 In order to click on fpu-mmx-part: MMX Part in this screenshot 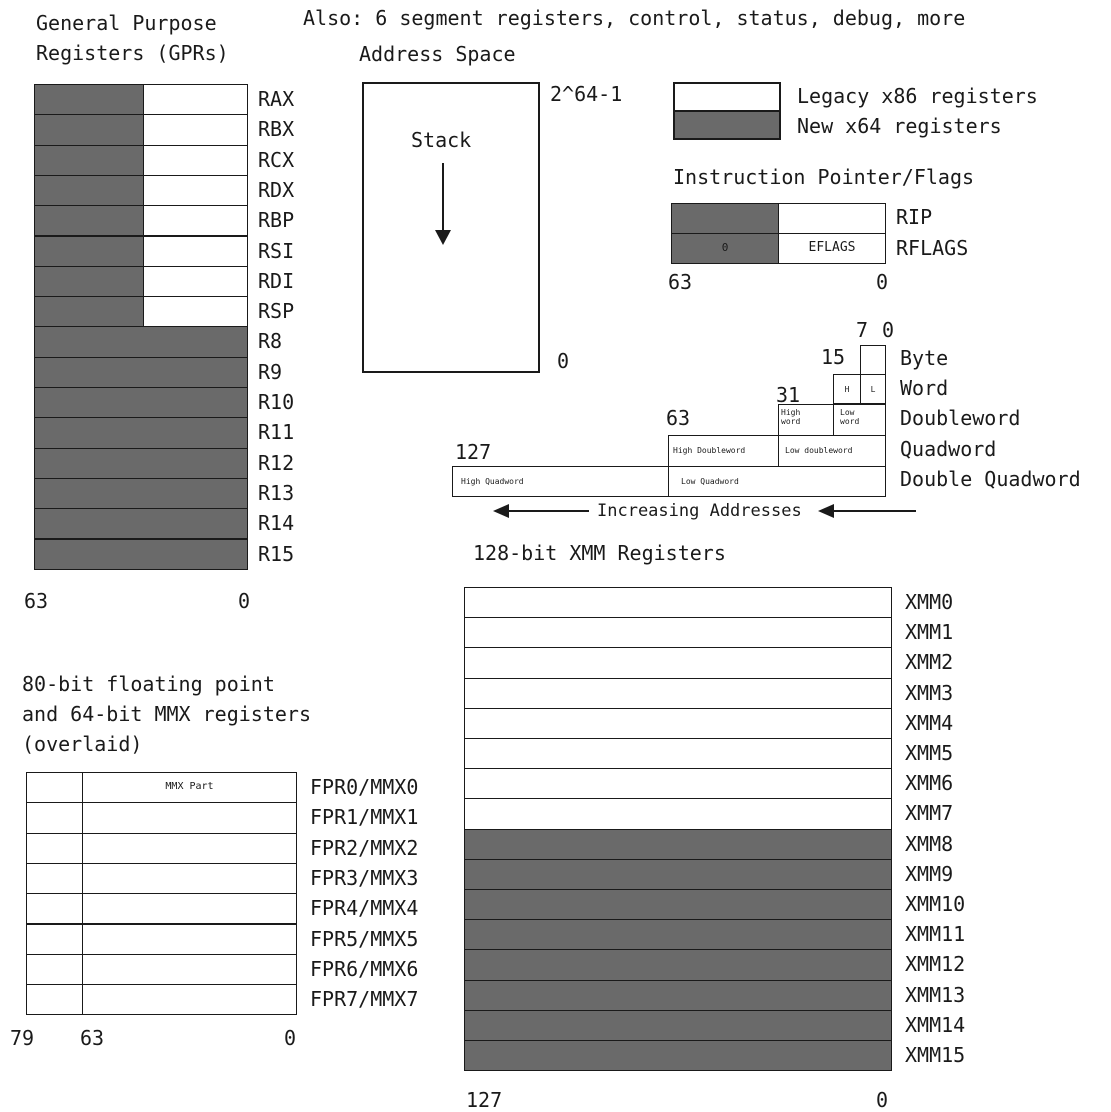, I will do `click(189, 788)`.